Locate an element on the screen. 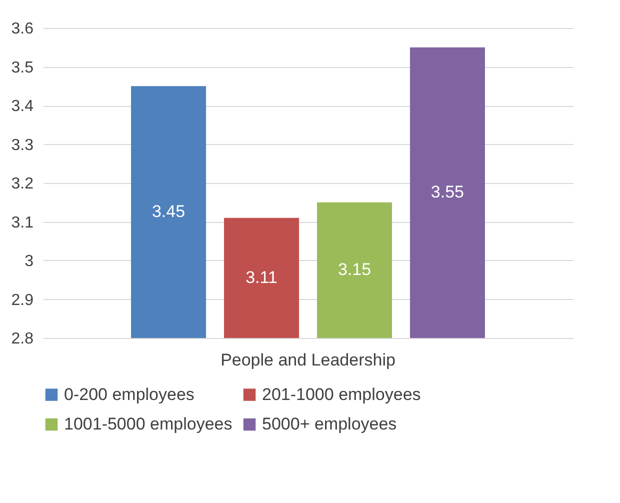 This screenshot has width=620, height=503. y-tick-label: 2.9 is located at coordinates (22, 300).